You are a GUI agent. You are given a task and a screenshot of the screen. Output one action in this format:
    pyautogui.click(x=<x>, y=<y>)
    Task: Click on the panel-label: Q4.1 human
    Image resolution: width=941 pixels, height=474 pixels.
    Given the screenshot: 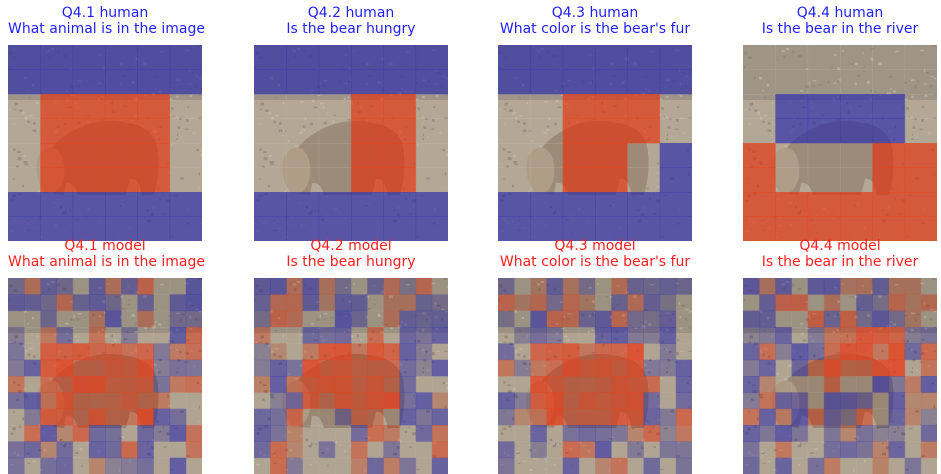 What is the action you would take?
    pyautogui.click(x=105, y=13)
    